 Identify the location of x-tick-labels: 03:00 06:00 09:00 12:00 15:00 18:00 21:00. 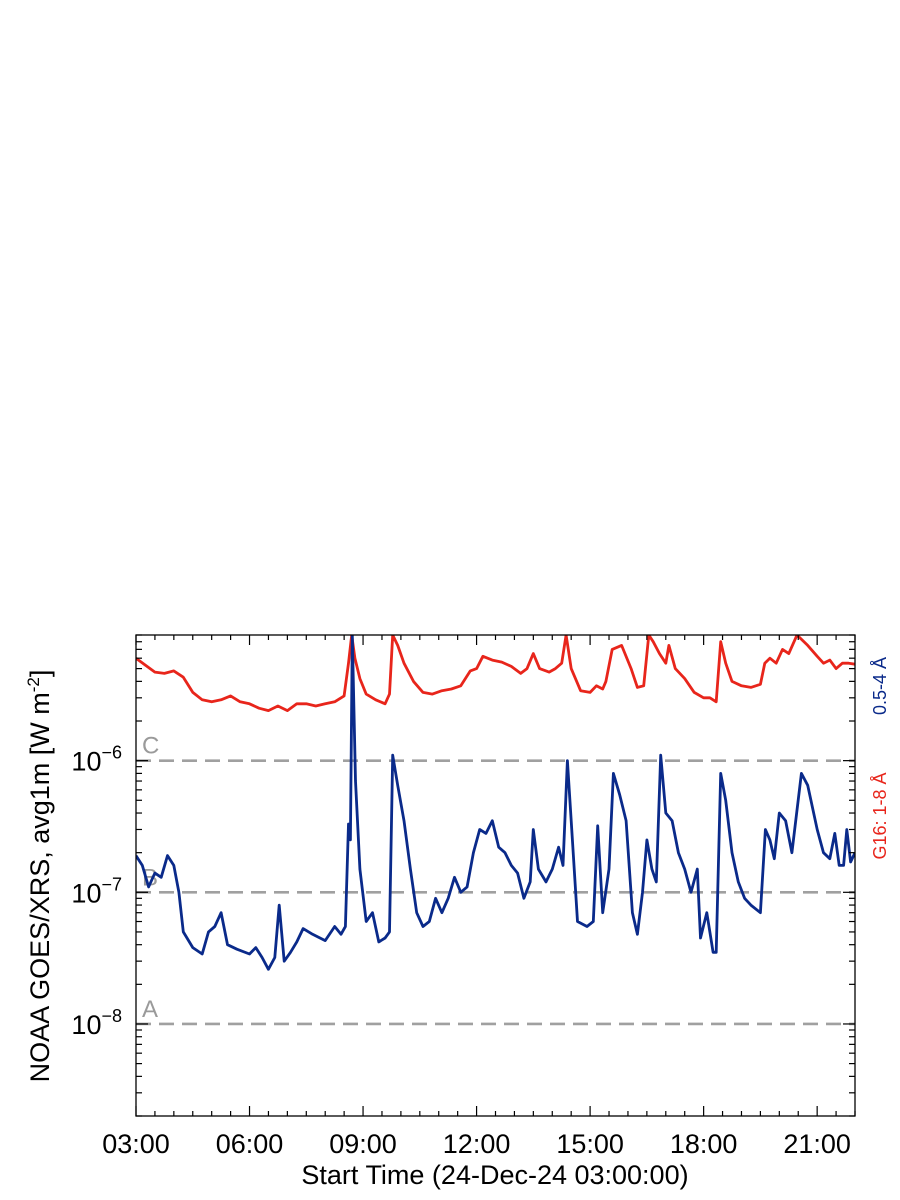
(476, 1144).